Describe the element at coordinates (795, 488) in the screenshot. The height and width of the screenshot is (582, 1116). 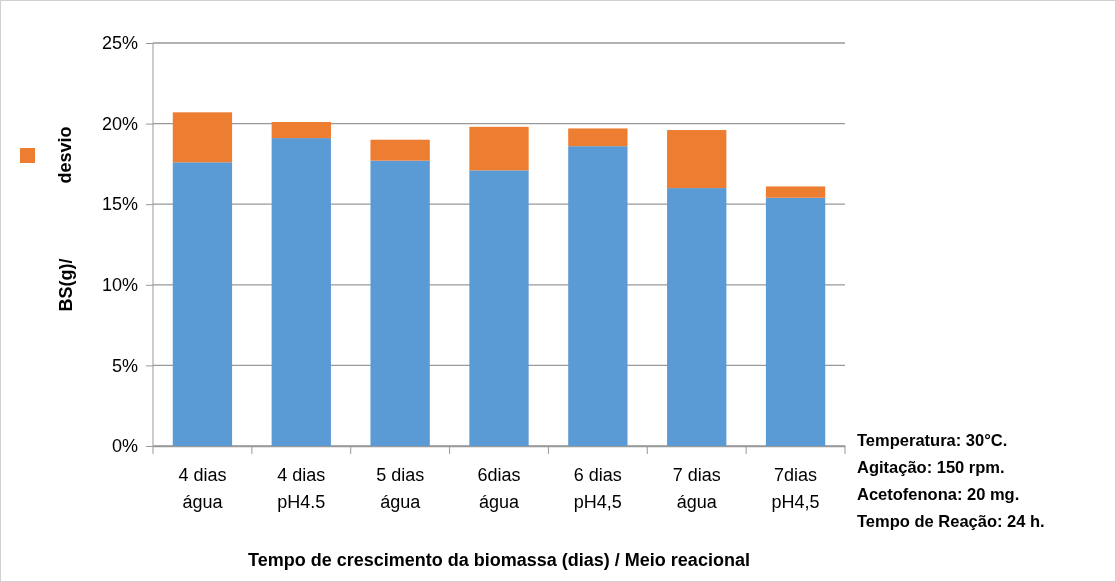
I see `x-tick-label: 7dias pH4,5` at that location.